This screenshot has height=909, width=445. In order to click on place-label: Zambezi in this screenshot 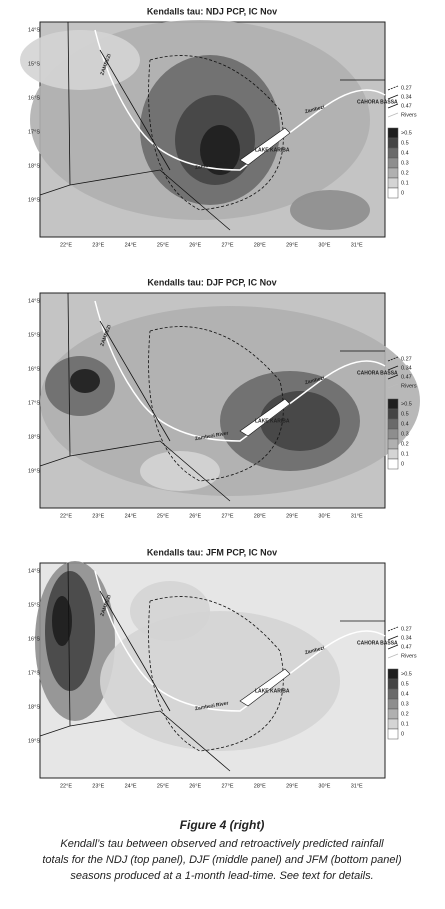, I will do `click(314, 380)`.